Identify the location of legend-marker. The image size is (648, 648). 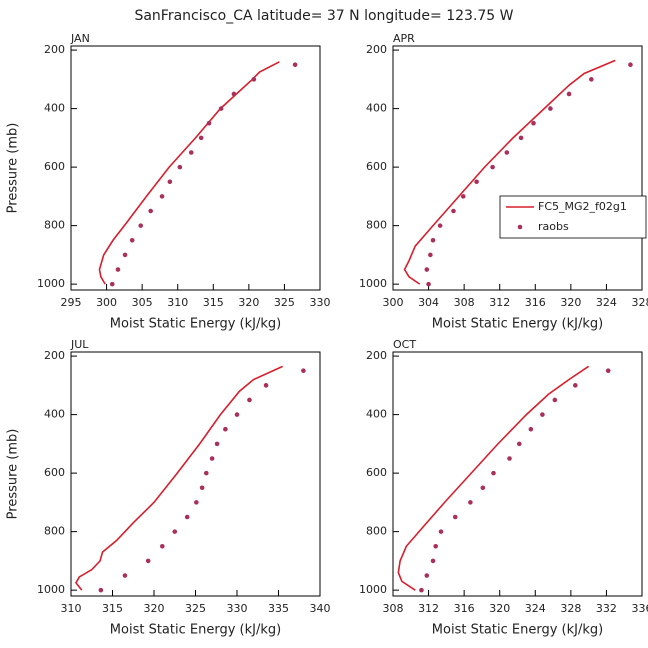
(520, 227).